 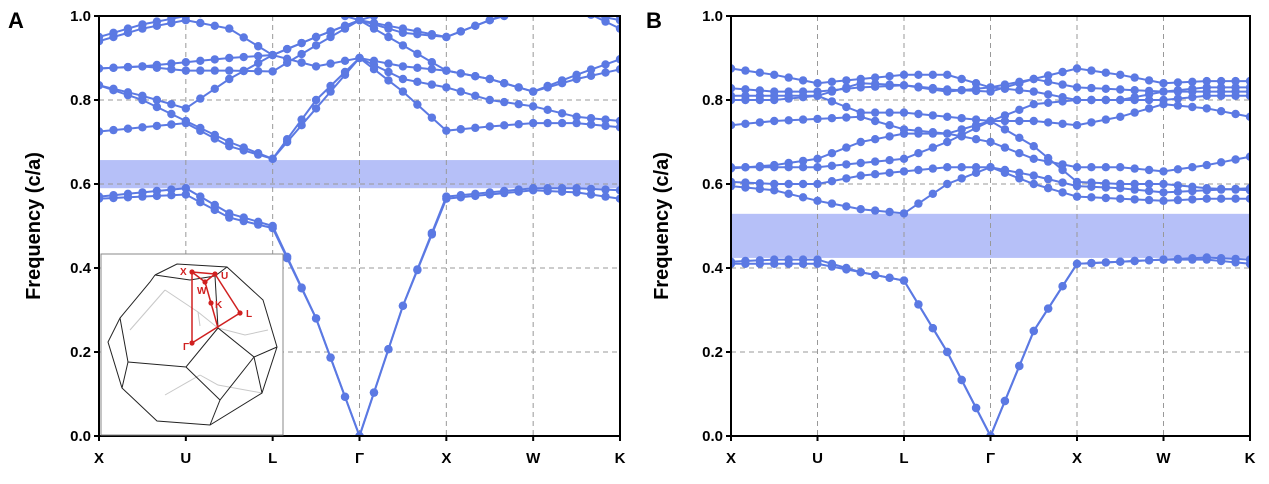 I want to click on y-tick-label: 0.6, so click(x=712, y=184).